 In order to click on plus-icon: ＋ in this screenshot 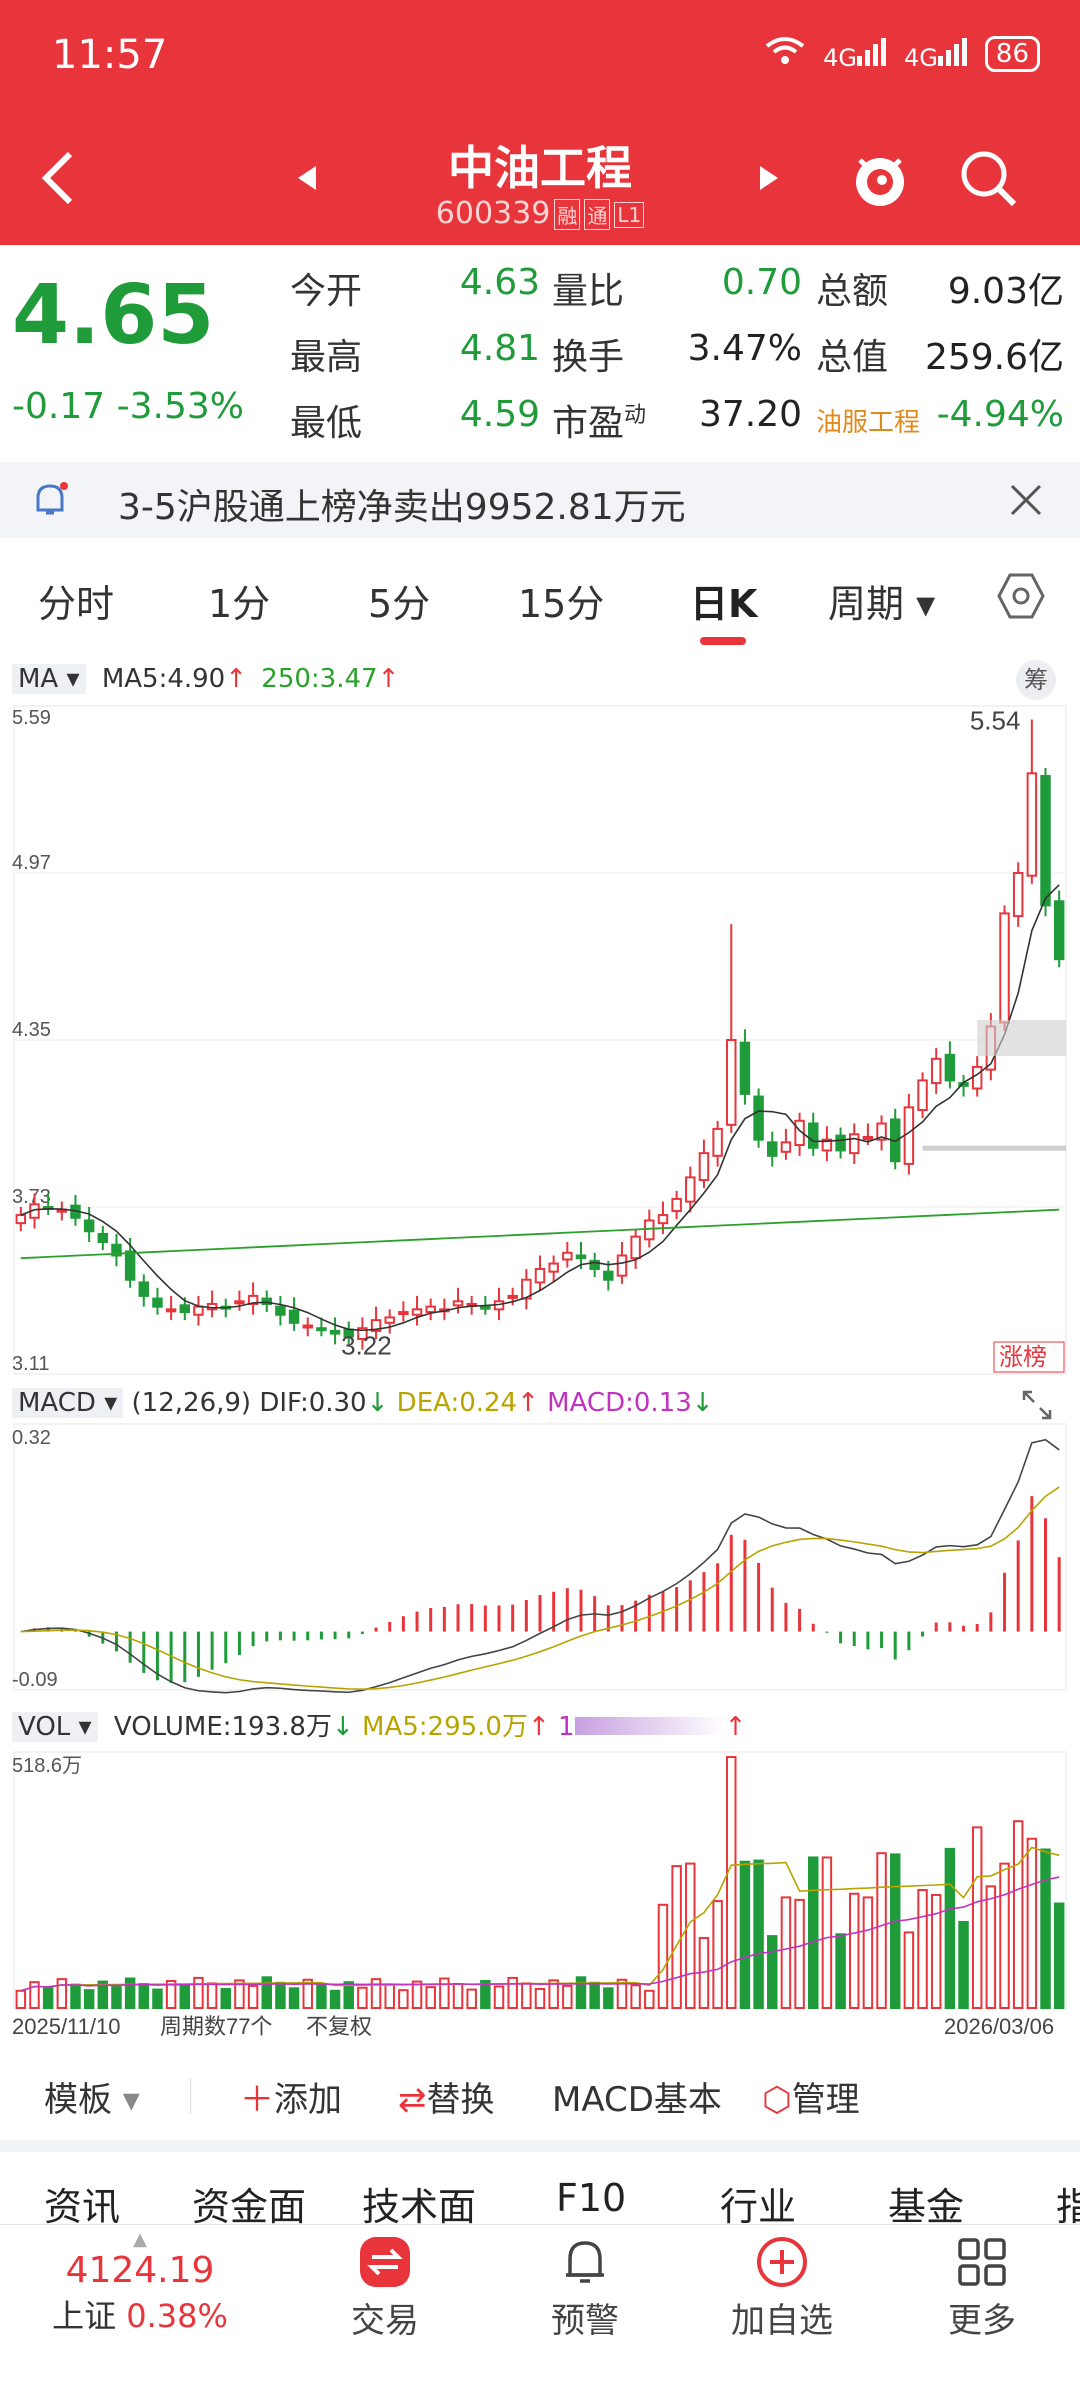, I will do `click(257, 2100)`.